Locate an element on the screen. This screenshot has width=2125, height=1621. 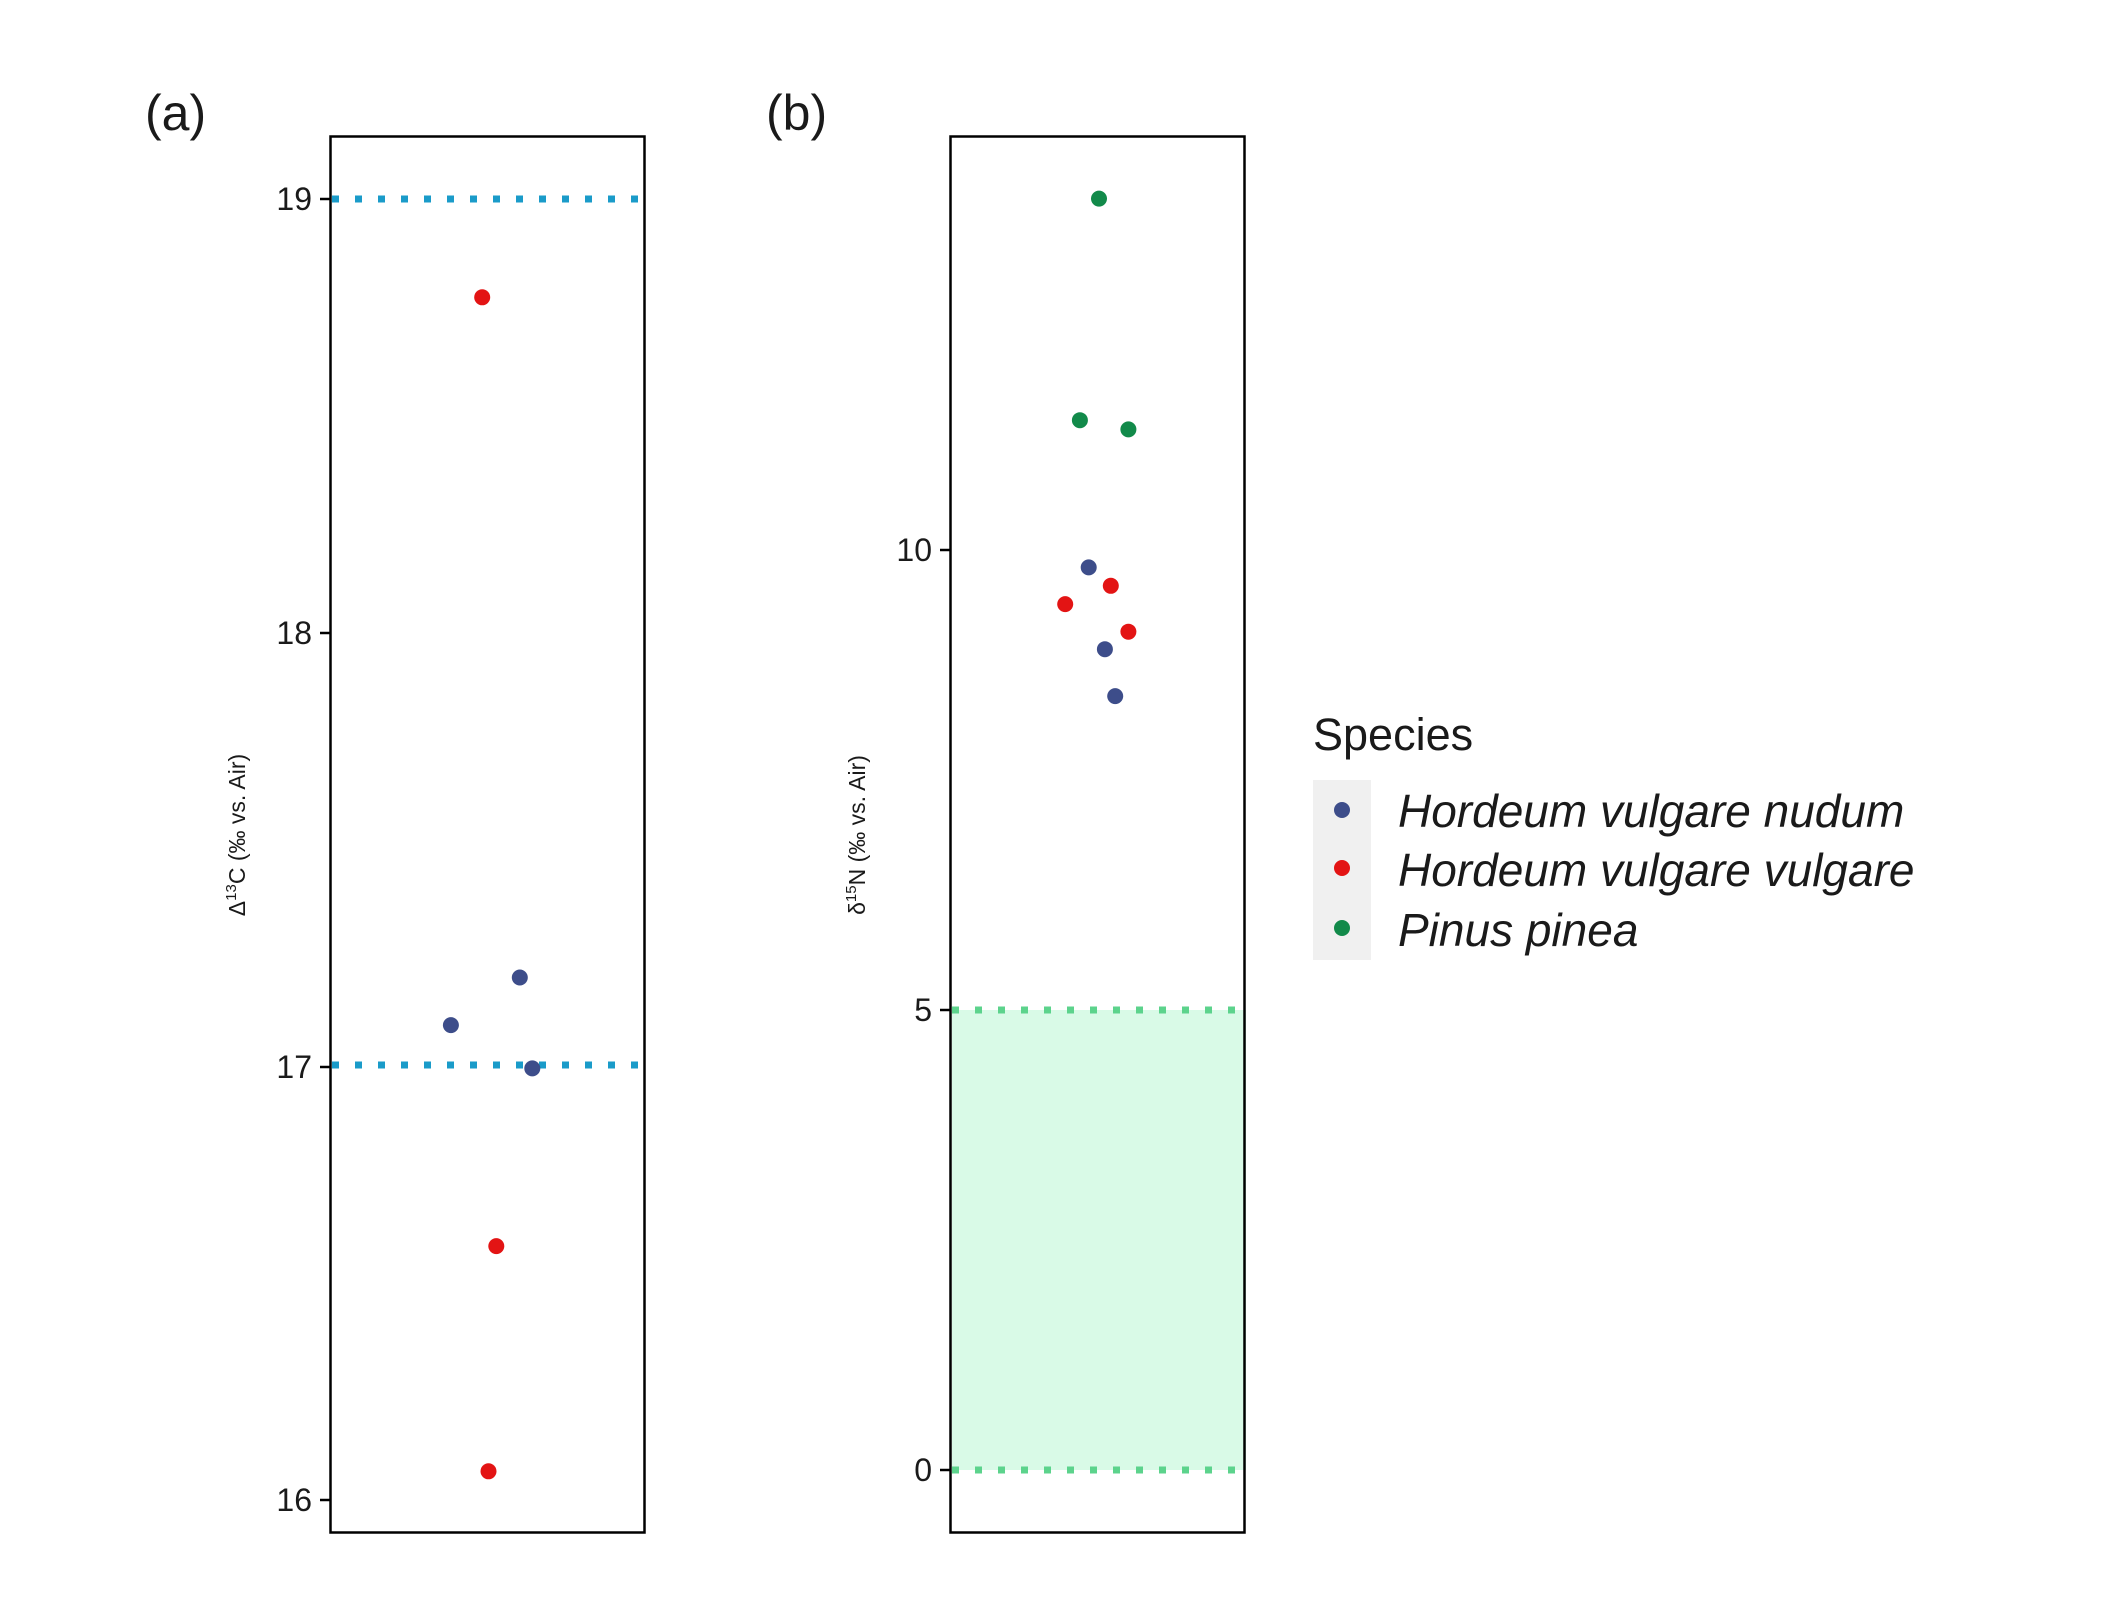
panel-b-y-tick-label: 10 is located at coordinates (914, 550).